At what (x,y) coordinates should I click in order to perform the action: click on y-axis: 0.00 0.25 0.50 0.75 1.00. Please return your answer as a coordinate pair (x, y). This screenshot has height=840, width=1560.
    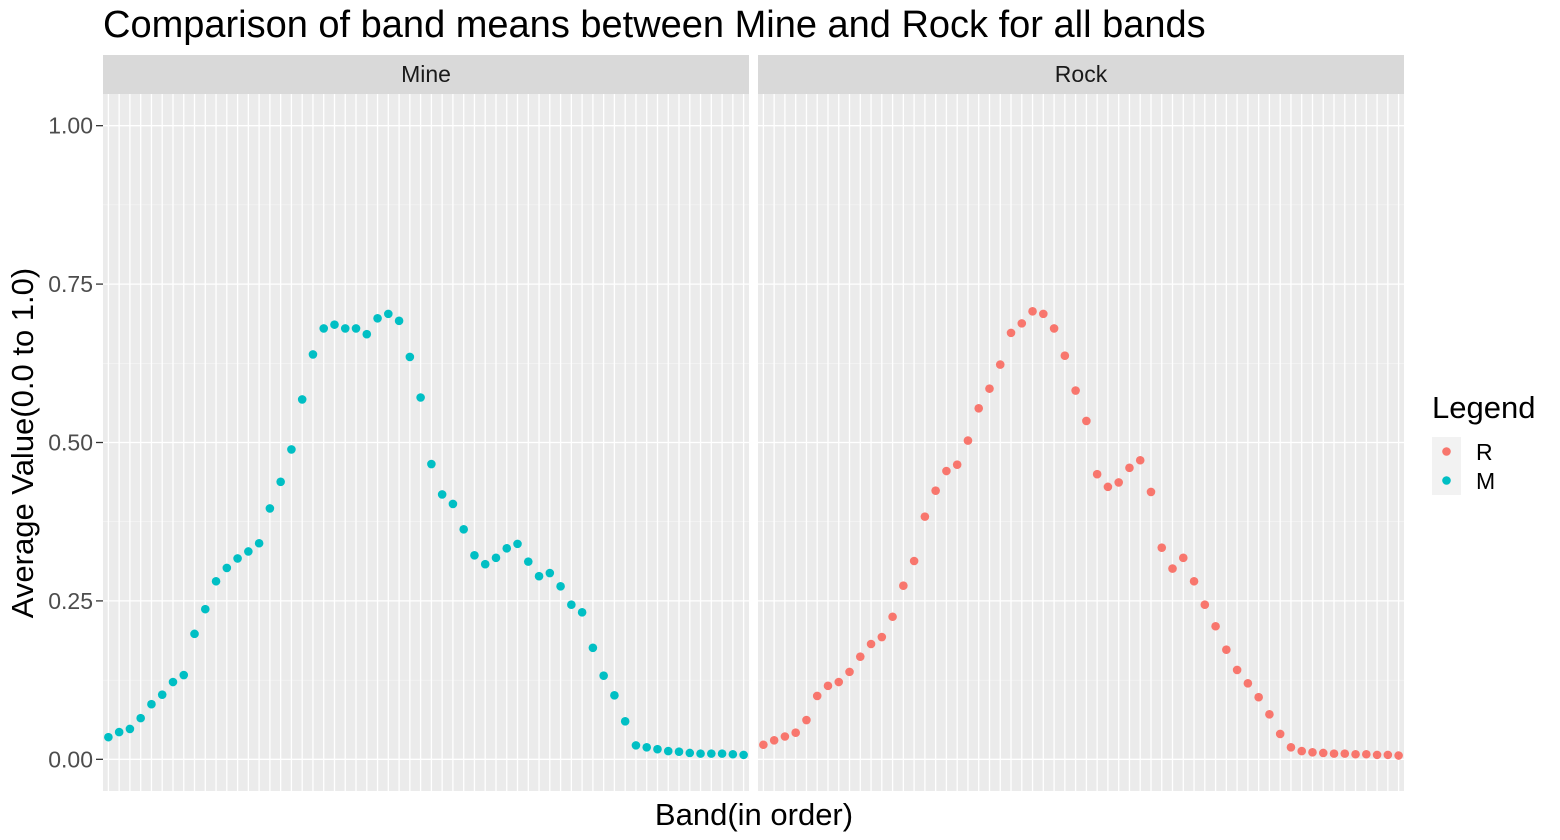
    Looking at the image, I should click on (75, 442).